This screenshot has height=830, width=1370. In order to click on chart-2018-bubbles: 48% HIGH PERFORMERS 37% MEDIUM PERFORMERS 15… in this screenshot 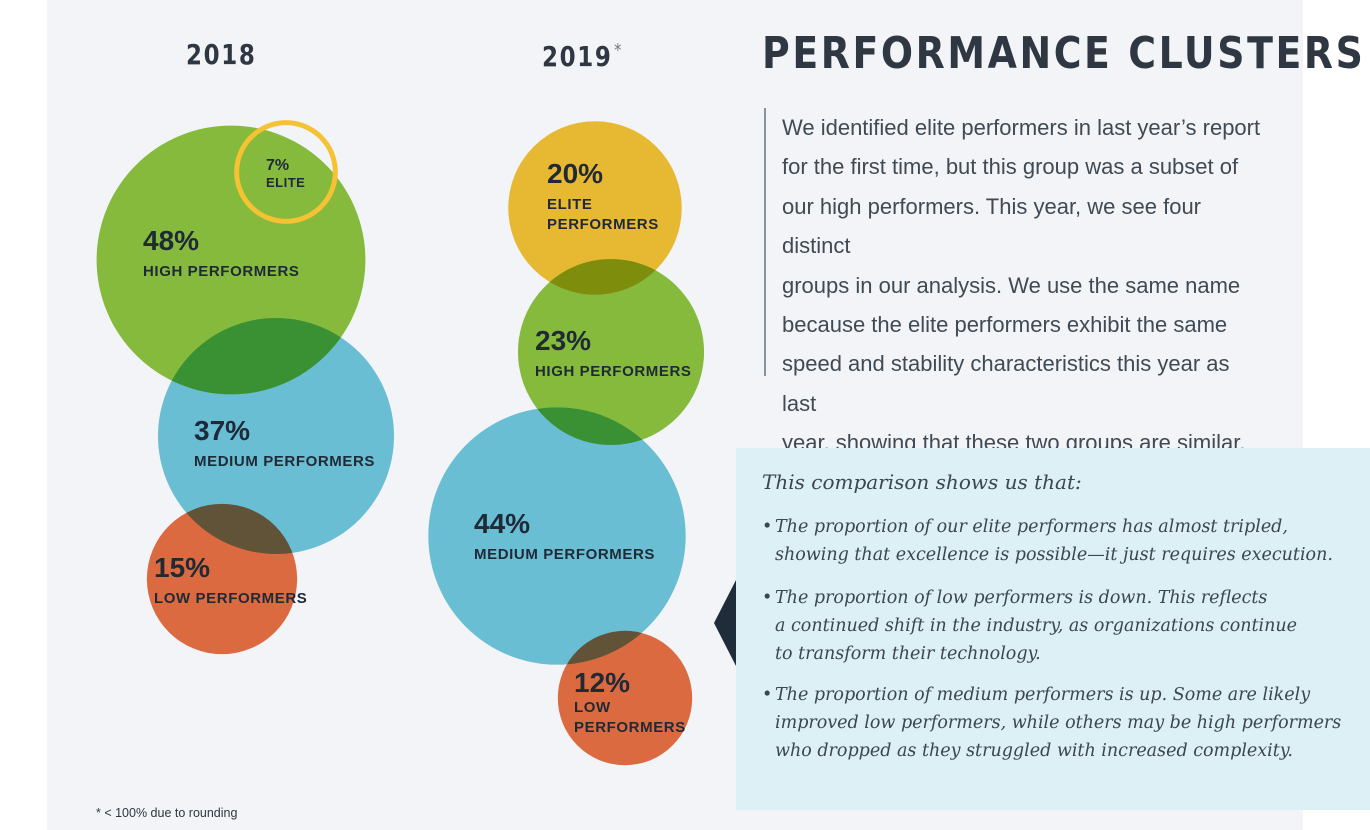, I will do `click(245, 387)`.